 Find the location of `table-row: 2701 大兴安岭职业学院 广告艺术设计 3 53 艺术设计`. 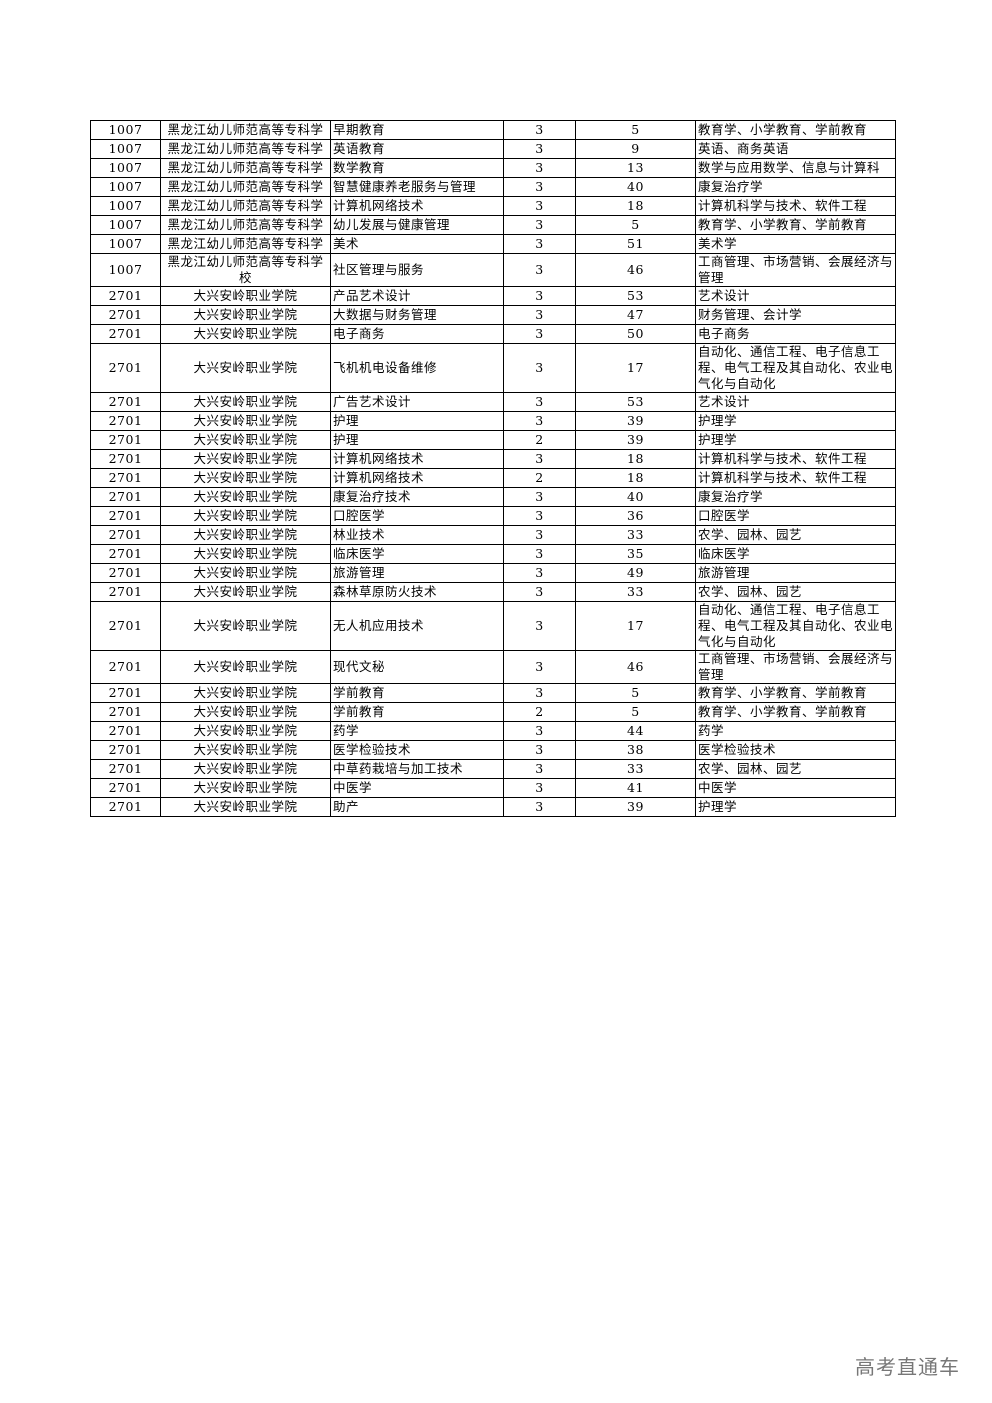

table-row: 2701 大兴安岭职业学院 广告艺术设计 3 53 艺术设计 is located at coordinates (493, 402).